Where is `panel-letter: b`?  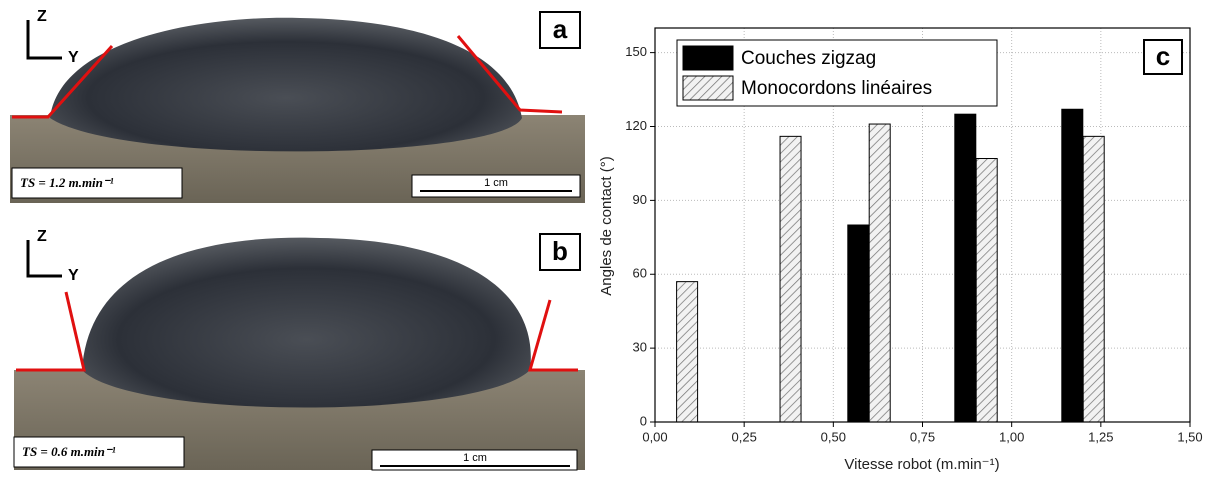
panel-letter: b is located at coordinates (560, 251).